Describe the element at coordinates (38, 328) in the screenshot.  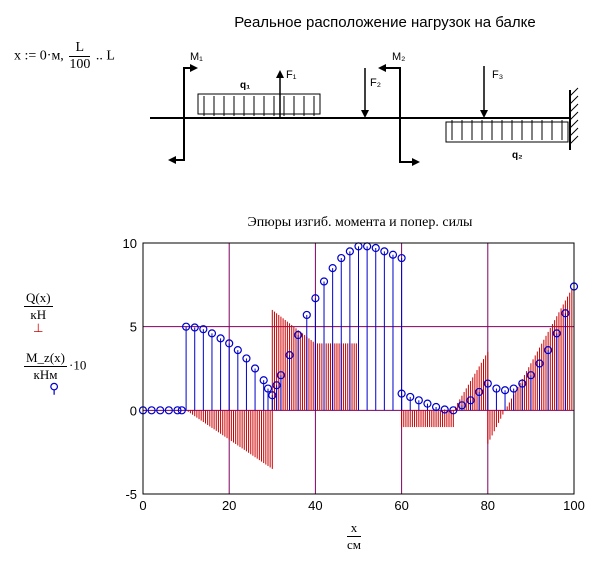
I see `legend-q-marker: ⊥` at that location.